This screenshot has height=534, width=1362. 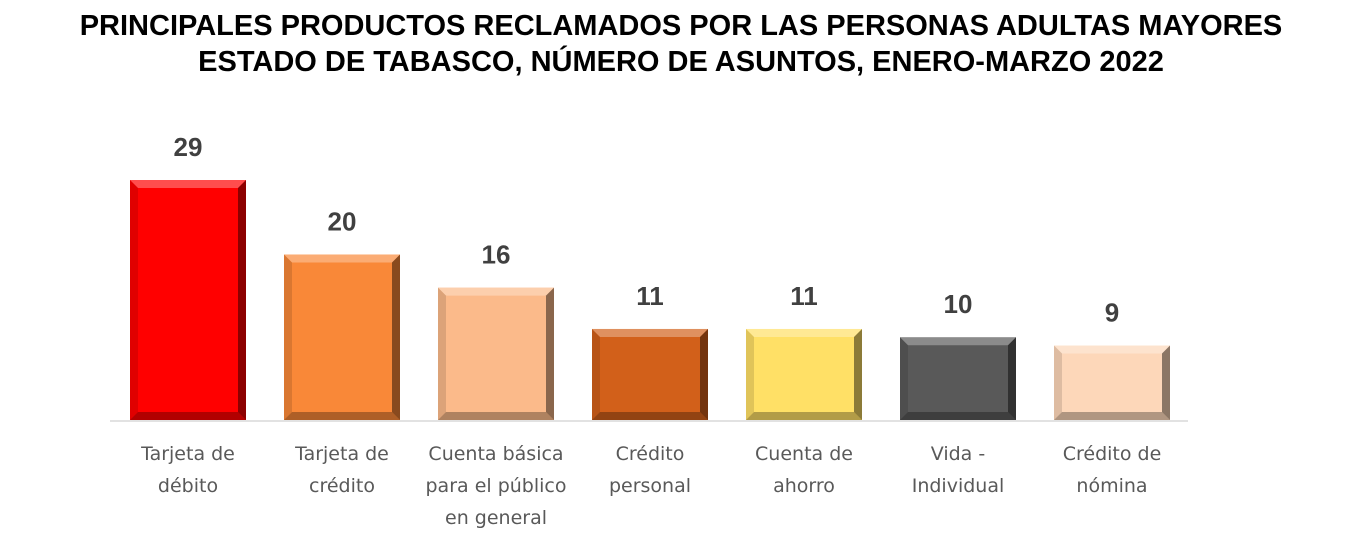 I want to click on category-tick-label: en general, so click(x=496, y=518).